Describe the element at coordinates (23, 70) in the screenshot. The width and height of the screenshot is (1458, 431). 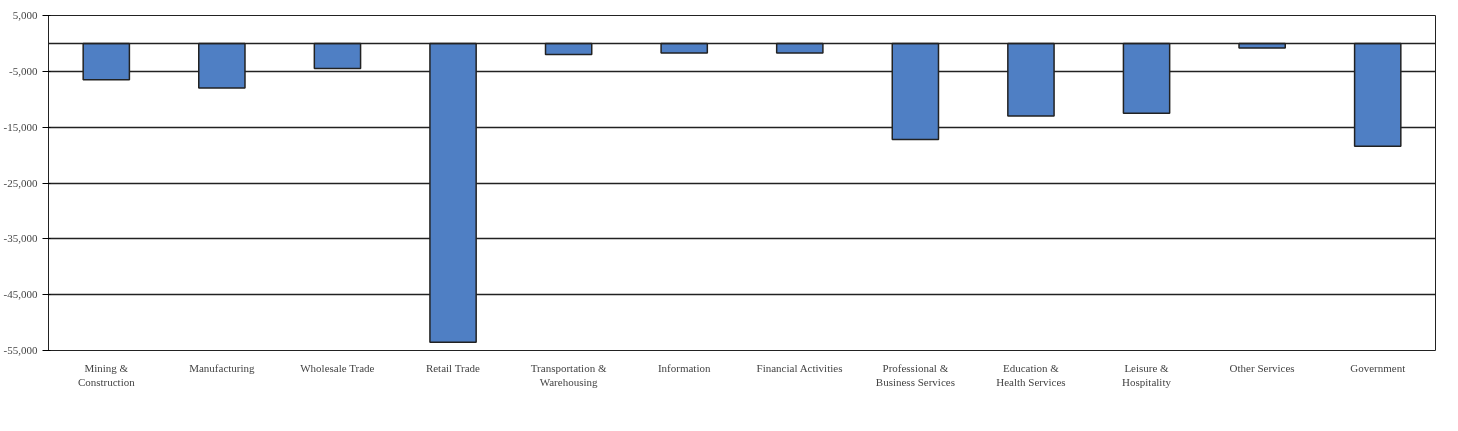
I see `y-tick-label: -5,000` at that location.